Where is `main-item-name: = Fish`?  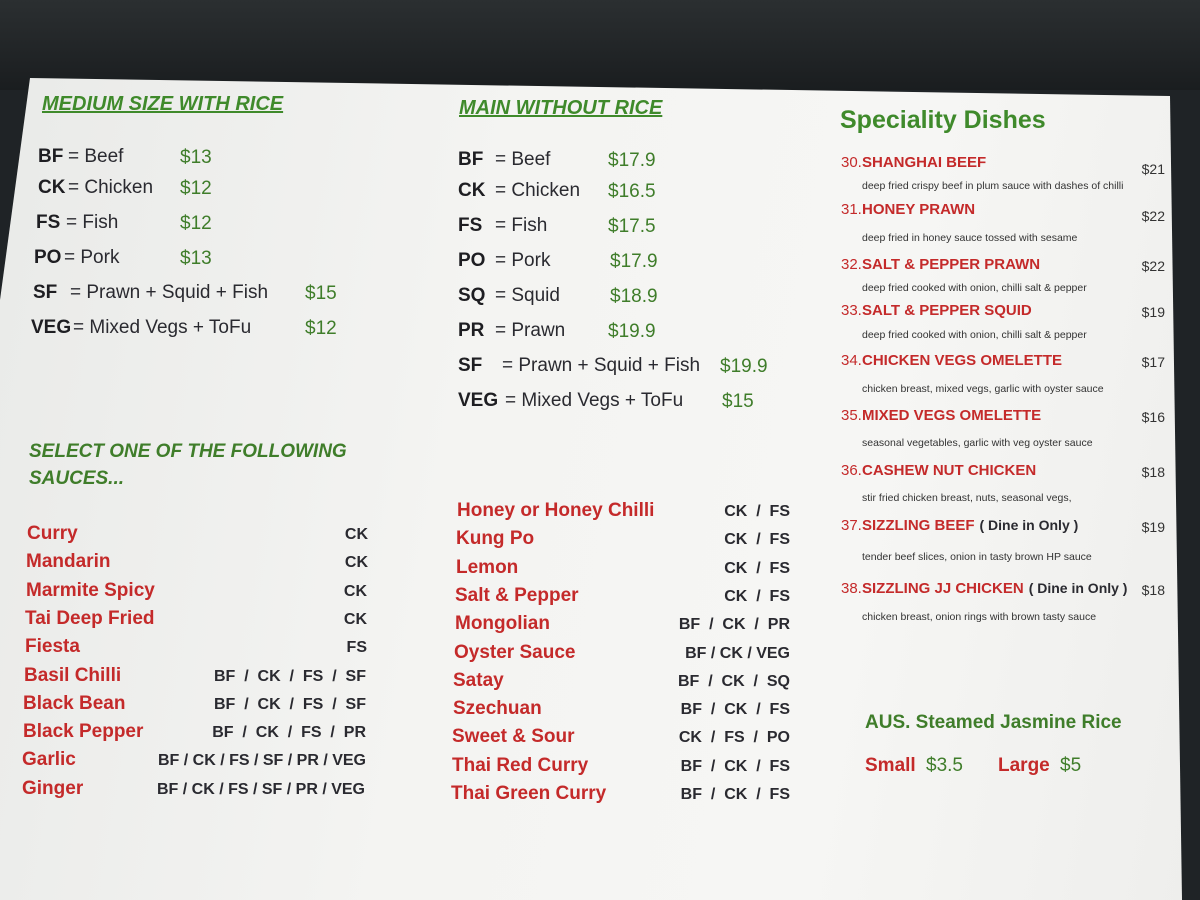 main-item-name: = Fish is located at coordinates (521, 225).